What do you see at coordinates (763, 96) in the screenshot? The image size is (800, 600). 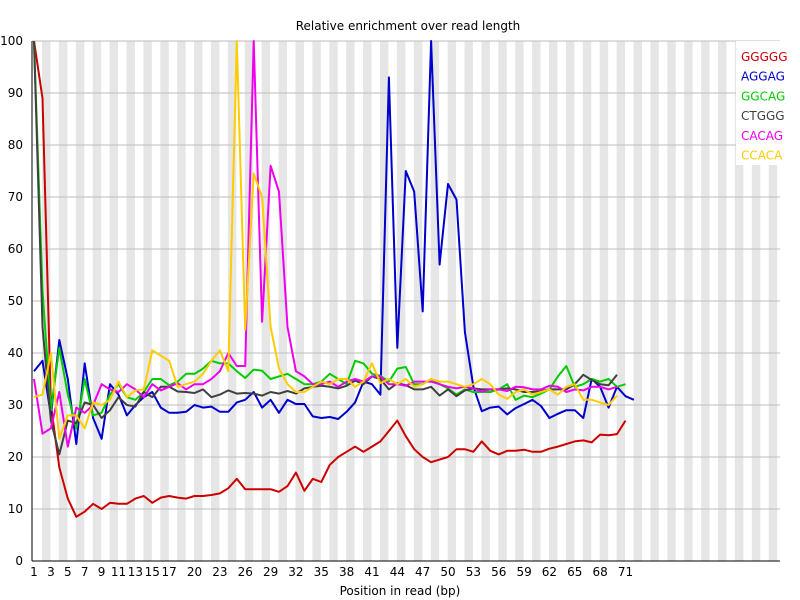 I see `legend-entry-ggcag: GGCAG` at bounding box center [763, 96].